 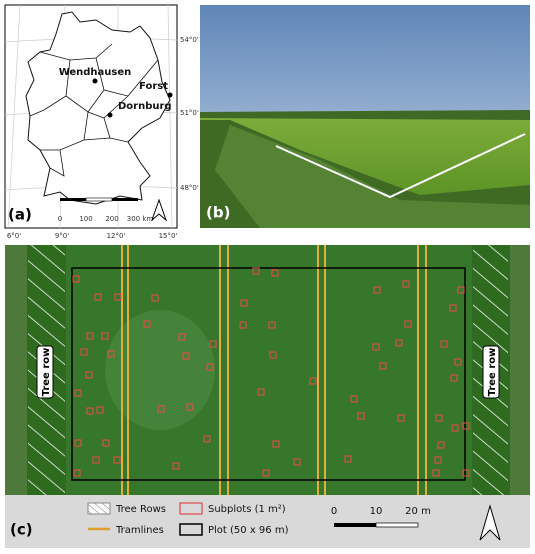 I want to click on legend-label: Tree Rows, so click(x=140, y=509).